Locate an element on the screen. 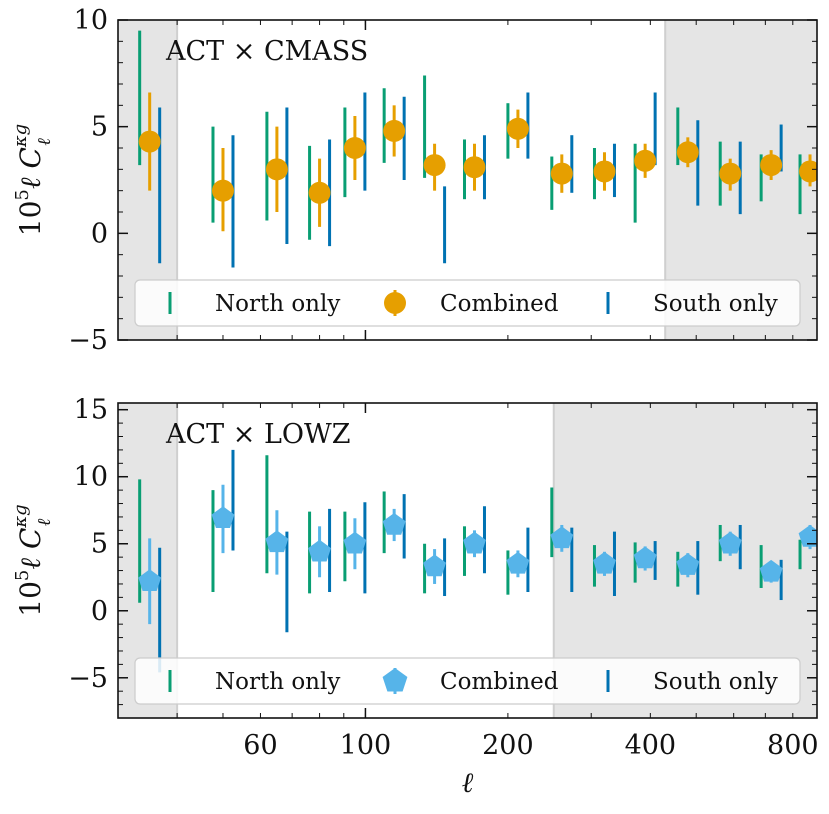 This screenshot has width=829, height=814. panel-title: ACT × LOWZ is located at coordinates (258, 434).